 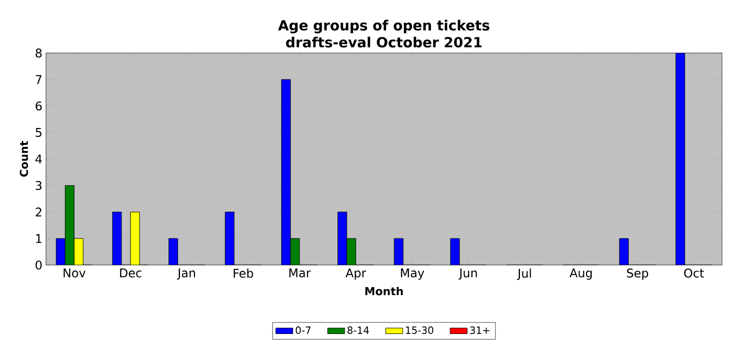 What do you see at coordinates (358, 330) in the screenshot?
I see `legend-label: 8-14` at bounding box center [358, 330].